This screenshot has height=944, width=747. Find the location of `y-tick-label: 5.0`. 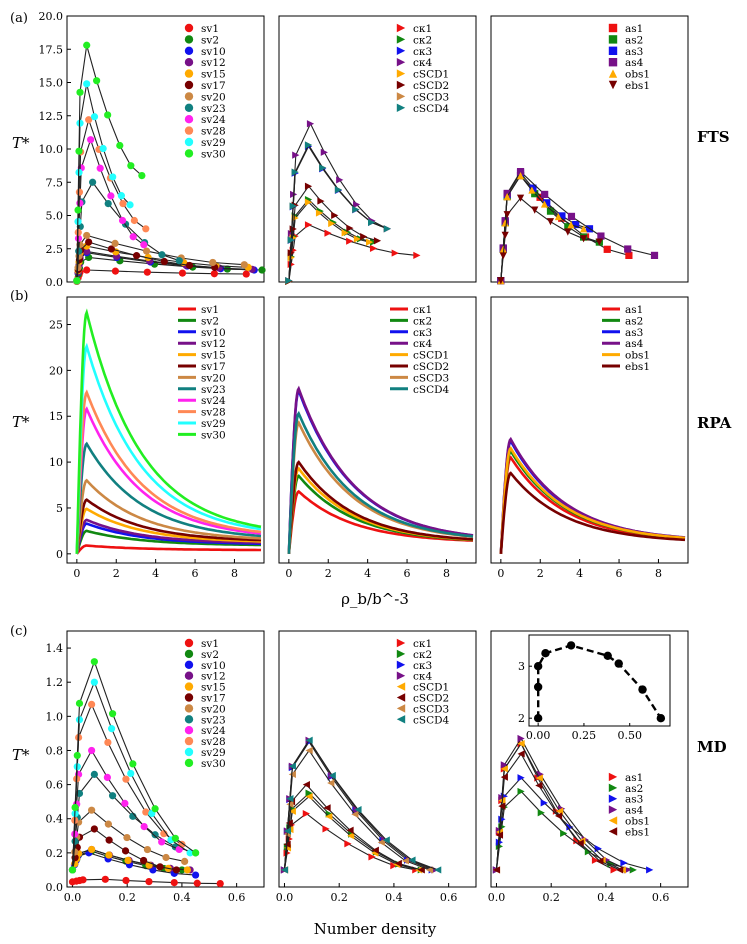

y-tick-label: 5.0 is located at coordinates (55, 216).